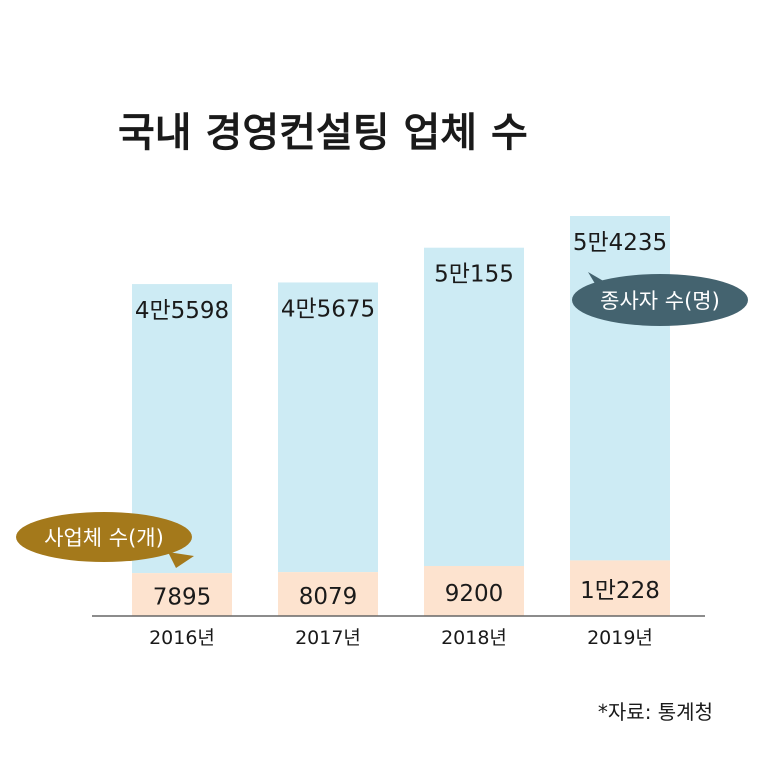 Image resolution: width=773 pixels, height=773 pixels. What do you see at coordinates (328, 638) in the screenshot?
I see `x-tick-label: 2017년` at bounding box center [328, 638].